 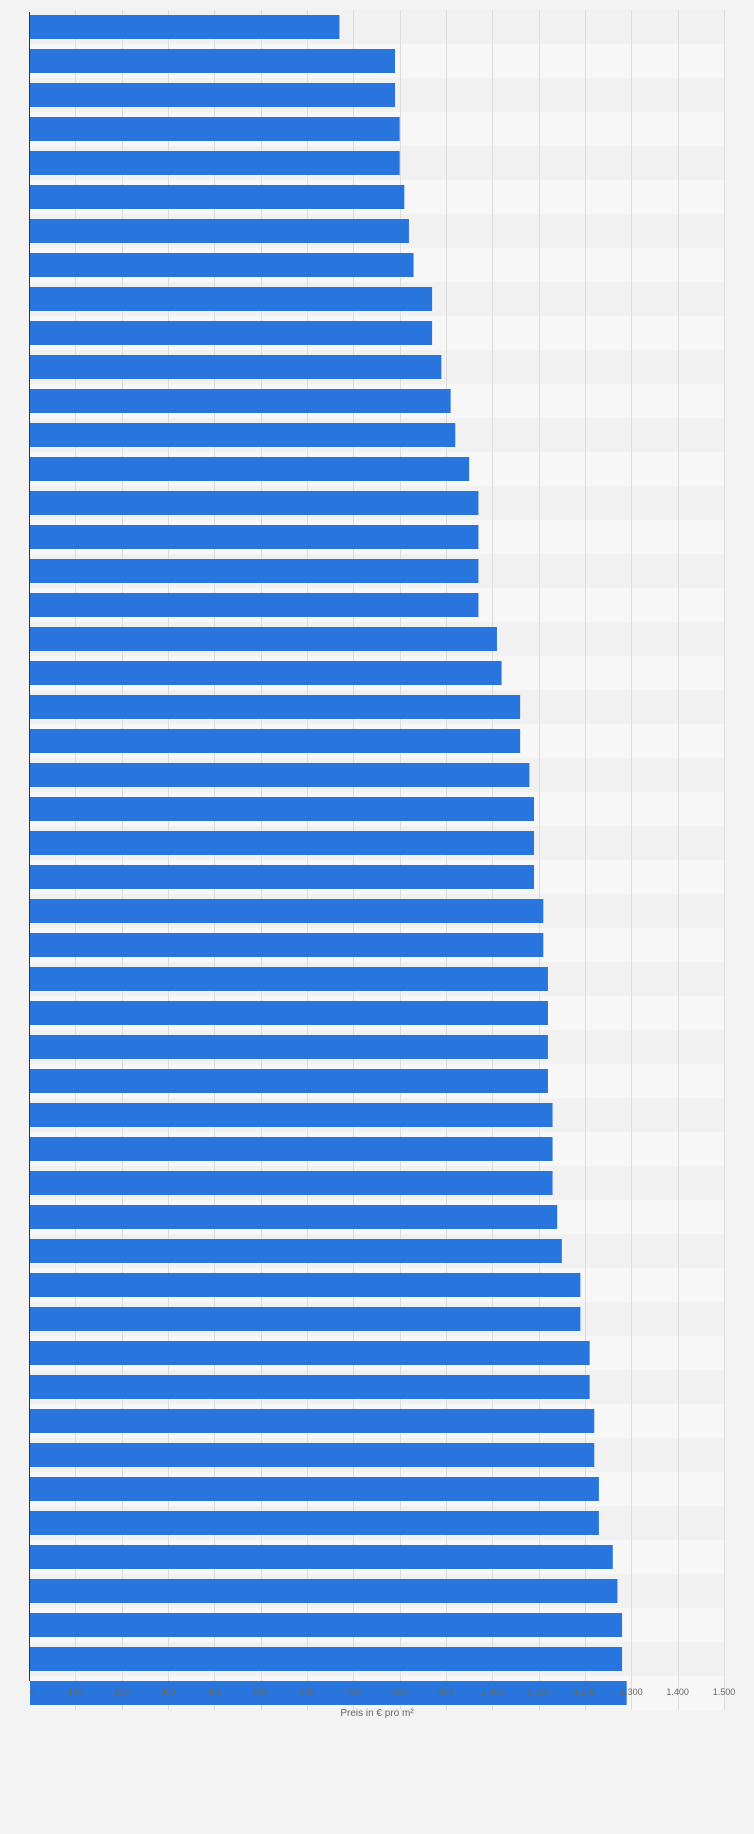 I want to click on x-tick-label: 1.000, so click(x=492, y=1692).